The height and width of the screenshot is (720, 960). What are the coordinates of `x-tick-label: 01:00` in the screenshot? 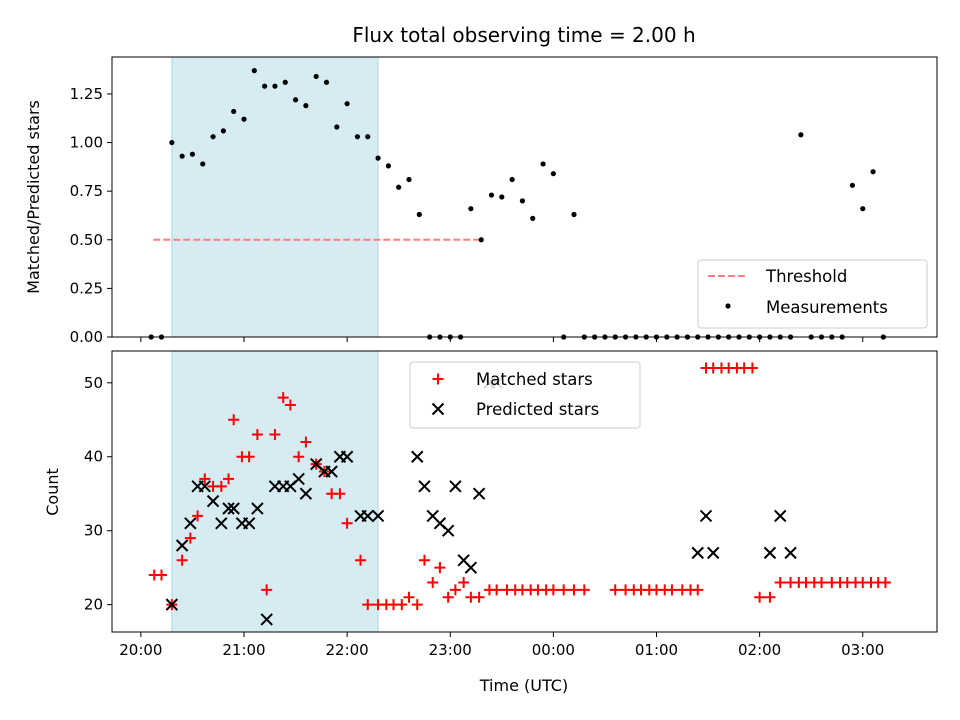 It's located at (656, 650).